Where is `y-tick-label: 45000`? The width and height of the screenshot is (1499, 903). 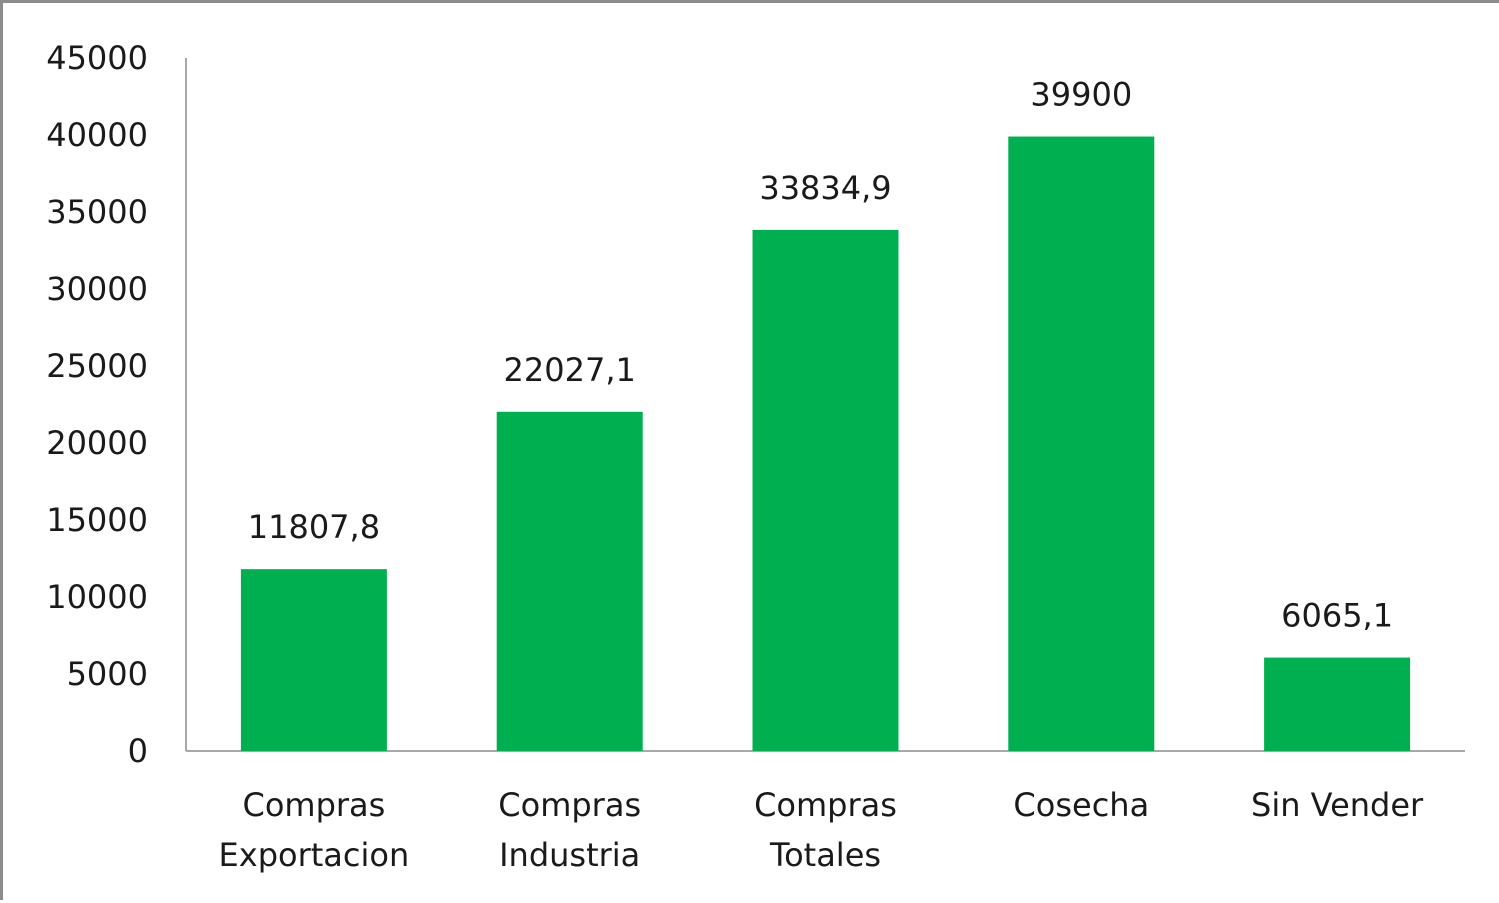 y-tick-label: 45000 is located at coordinates (97, 58).